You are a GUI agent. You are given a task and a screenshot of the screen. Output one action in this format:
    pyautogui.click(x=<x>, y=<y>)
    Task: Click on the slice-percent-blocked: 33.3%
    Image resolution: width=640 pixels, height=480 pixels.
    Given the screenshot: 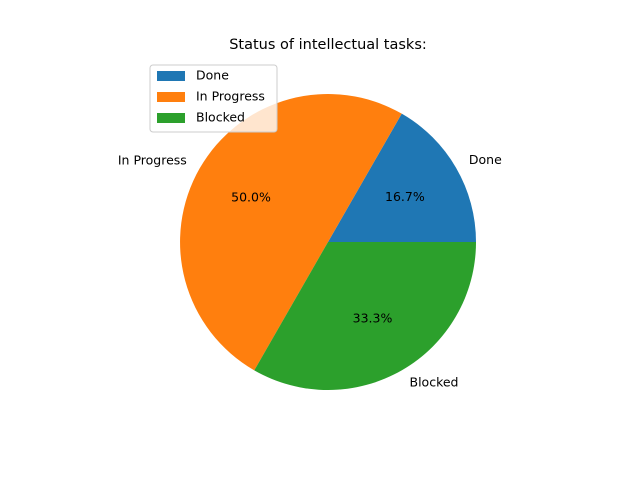 What is the action you would take?
    pyautogui.click(x=373, y=317)
    